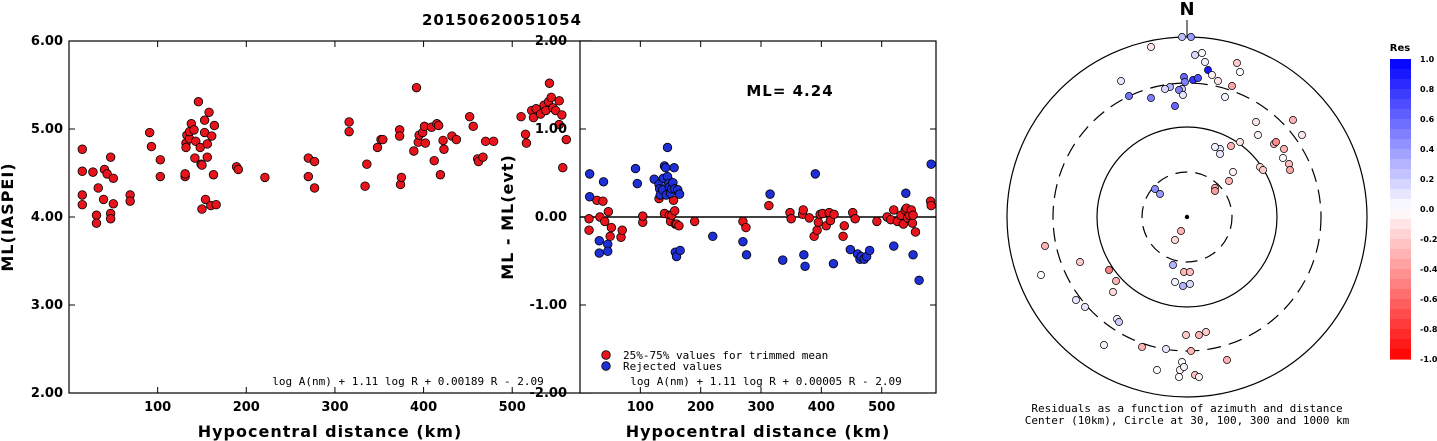  What do you see at coordinates (1428, 359) in the screenshot?
I see `colorbar-tick-label: -1.0` at bounding box center [1428, 359].